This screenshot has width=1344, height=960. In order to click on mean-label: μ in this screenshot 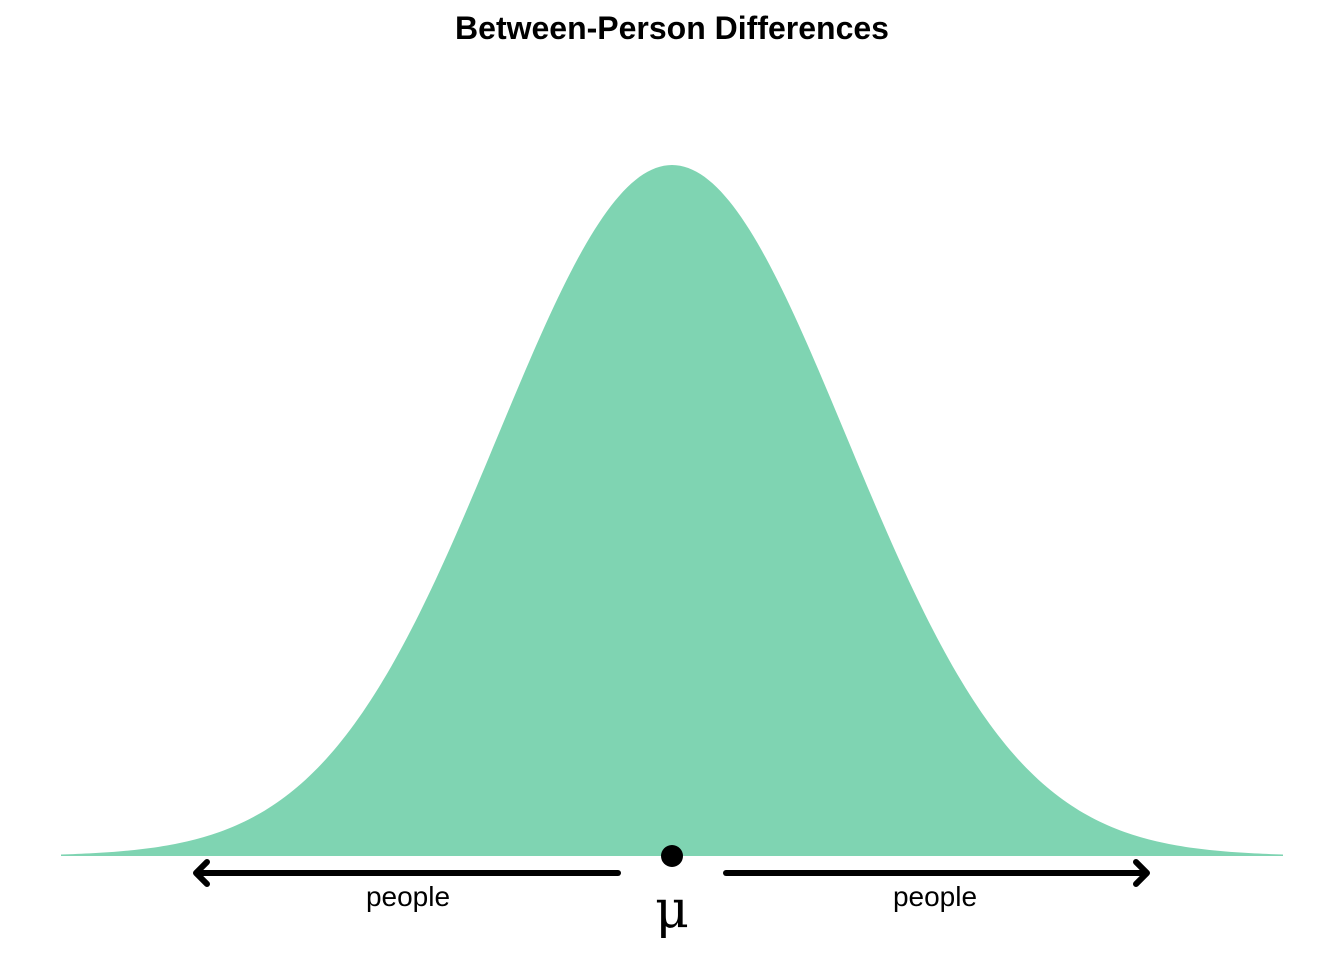, I will do `click(672, 910)`.